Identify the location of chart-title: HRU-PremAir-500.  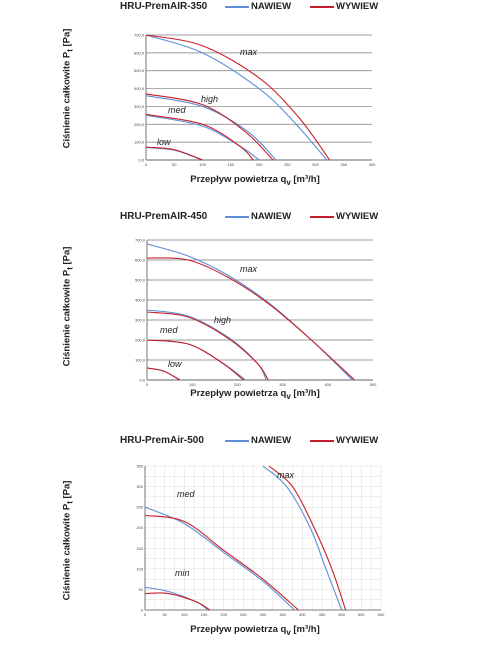
(162, 440).